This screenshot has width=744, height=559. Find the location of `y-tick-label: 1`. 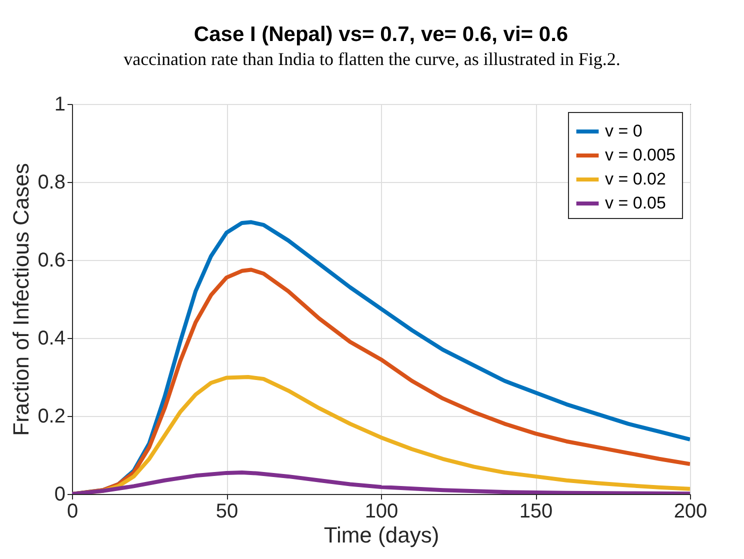

y-tick-label: 1 is located at coordinates (60, 105).